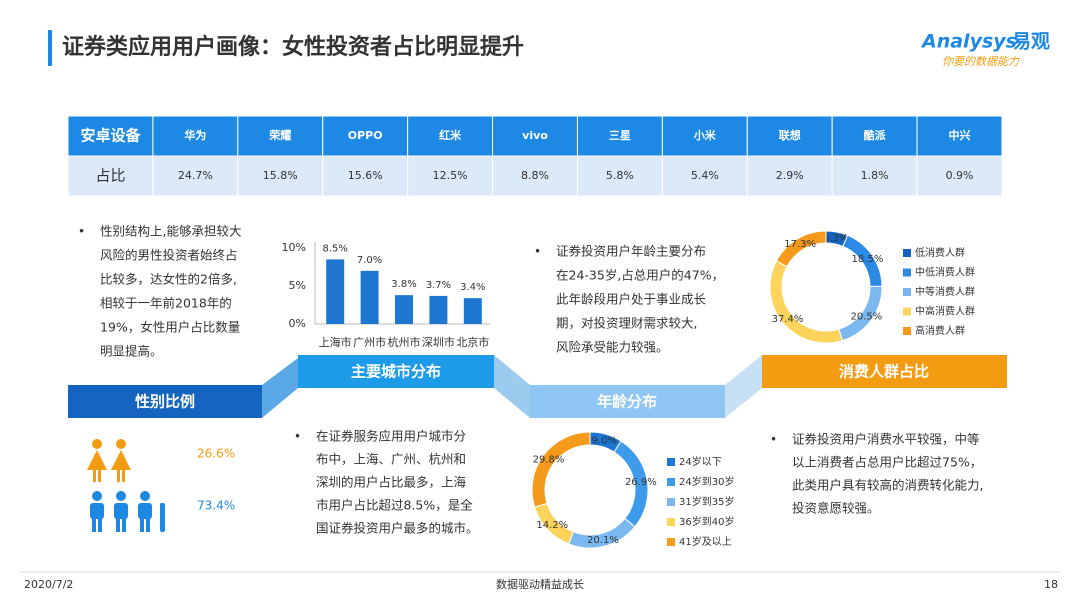 This screenshot has height=608, width=1080. Describe the element at coordinates (700, 461) in the screenshot. I see `legend-label: 24岁以下` at that location.